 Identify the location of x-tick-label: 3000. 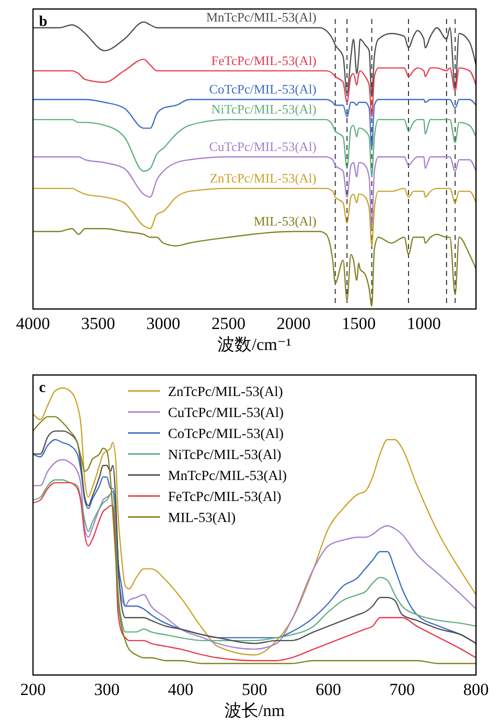
(163, 323).